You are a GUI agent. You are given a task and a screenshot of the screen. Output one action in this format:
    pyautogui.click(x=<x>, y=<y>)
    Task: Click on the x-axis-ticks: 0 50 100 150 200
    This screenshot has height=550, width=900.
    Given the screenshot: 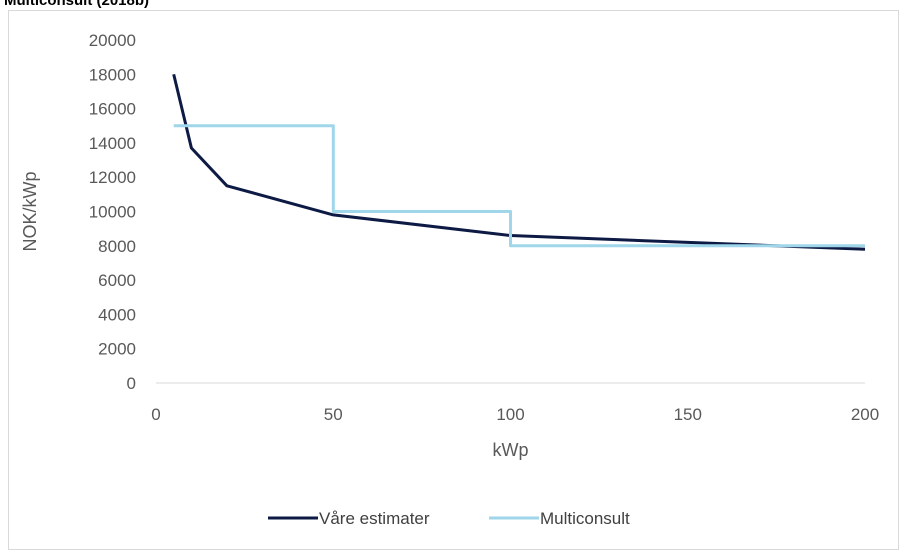 What is the action you would take?
    pyautogui.click(x=515, y=414)
    